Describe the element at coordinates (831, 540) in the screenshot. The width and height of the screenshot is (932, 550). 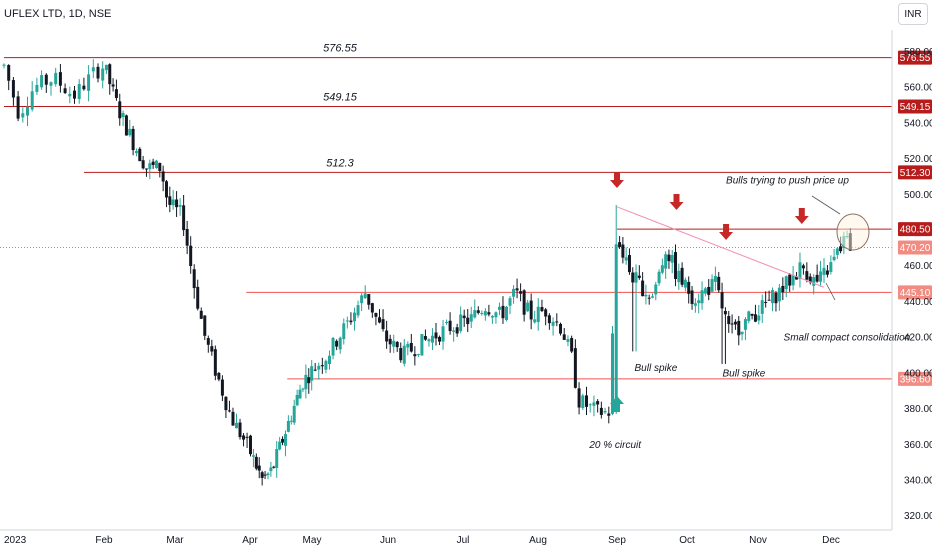
I see `x-tick-label: Dec` at that location.